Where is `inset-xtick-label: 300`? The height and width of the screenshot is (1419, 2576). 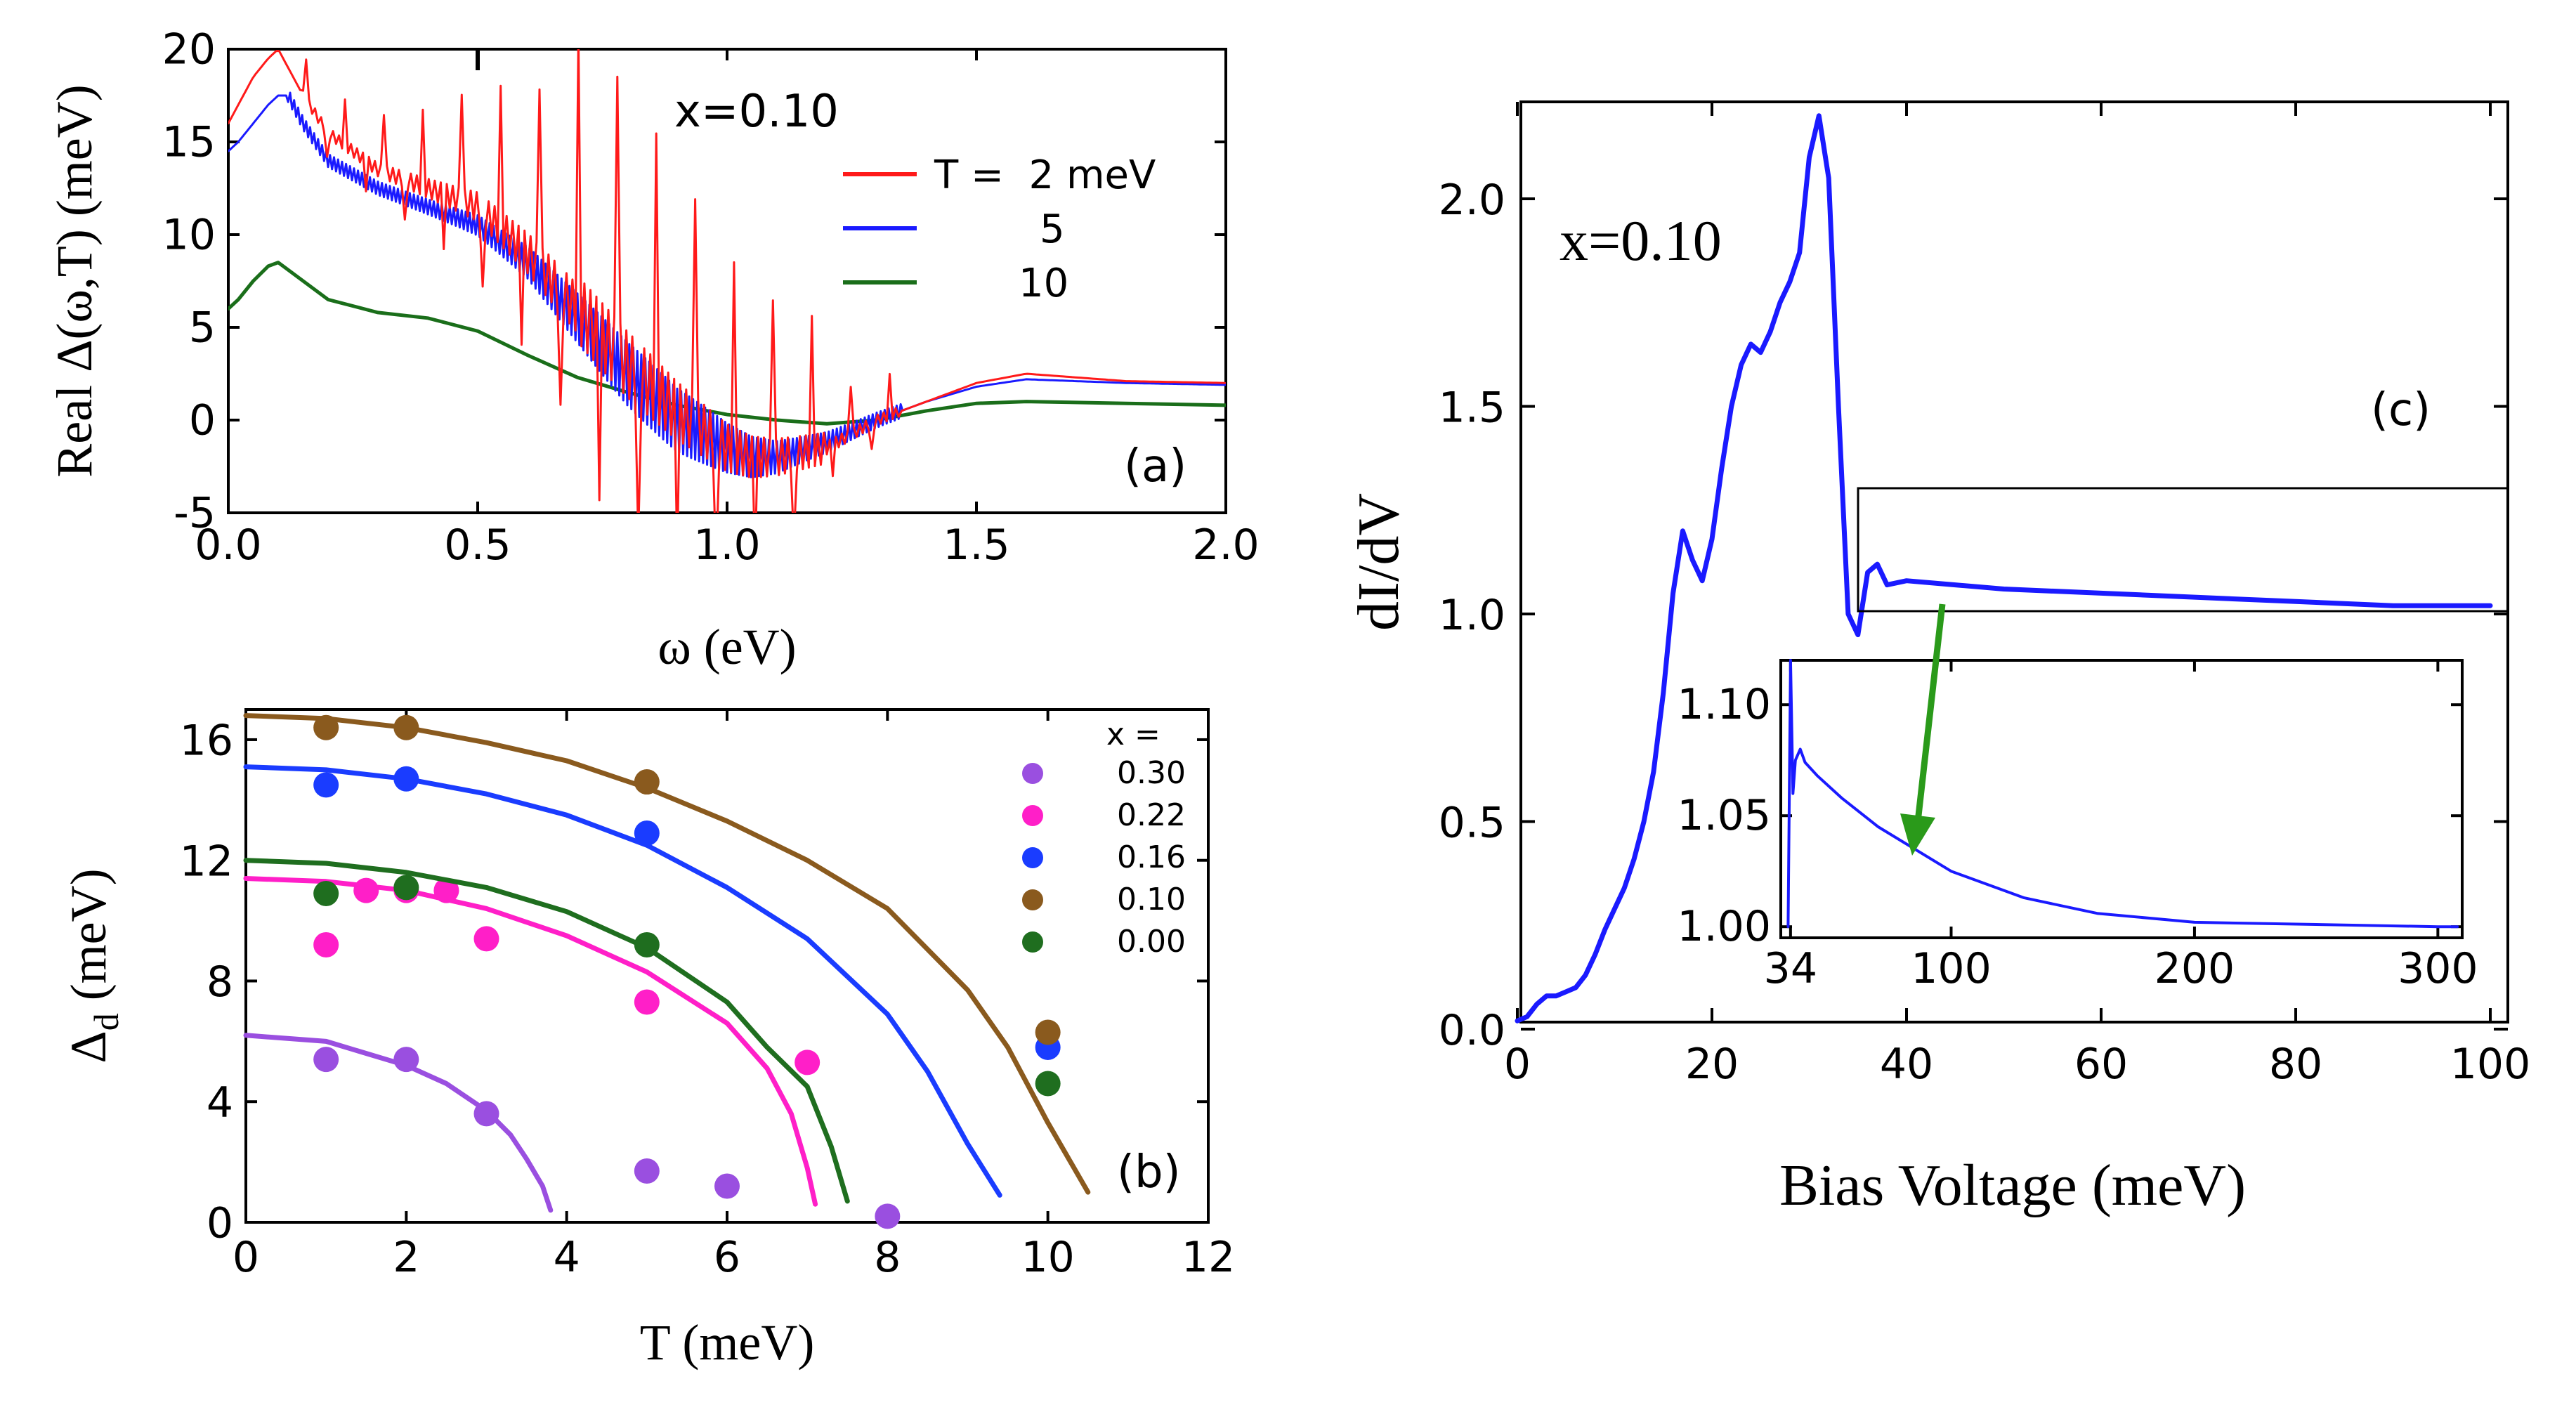 inset-xtick-label: 300 is located at coordinates (2438, 968).